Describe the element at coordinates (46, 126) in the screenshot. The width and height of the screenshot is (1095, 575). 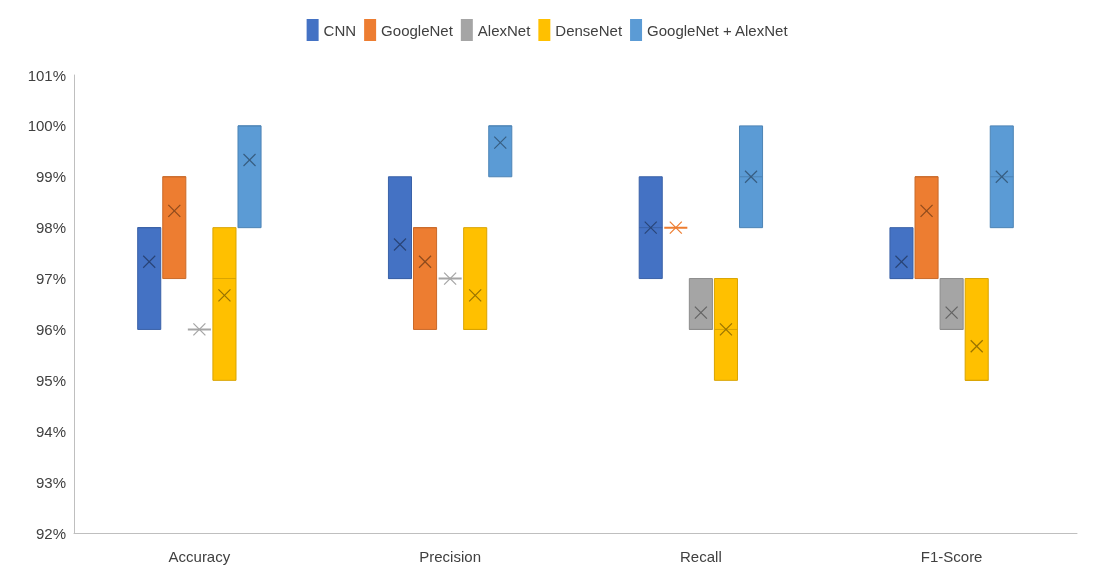
I see `y-tick-label: 100%` at that location.